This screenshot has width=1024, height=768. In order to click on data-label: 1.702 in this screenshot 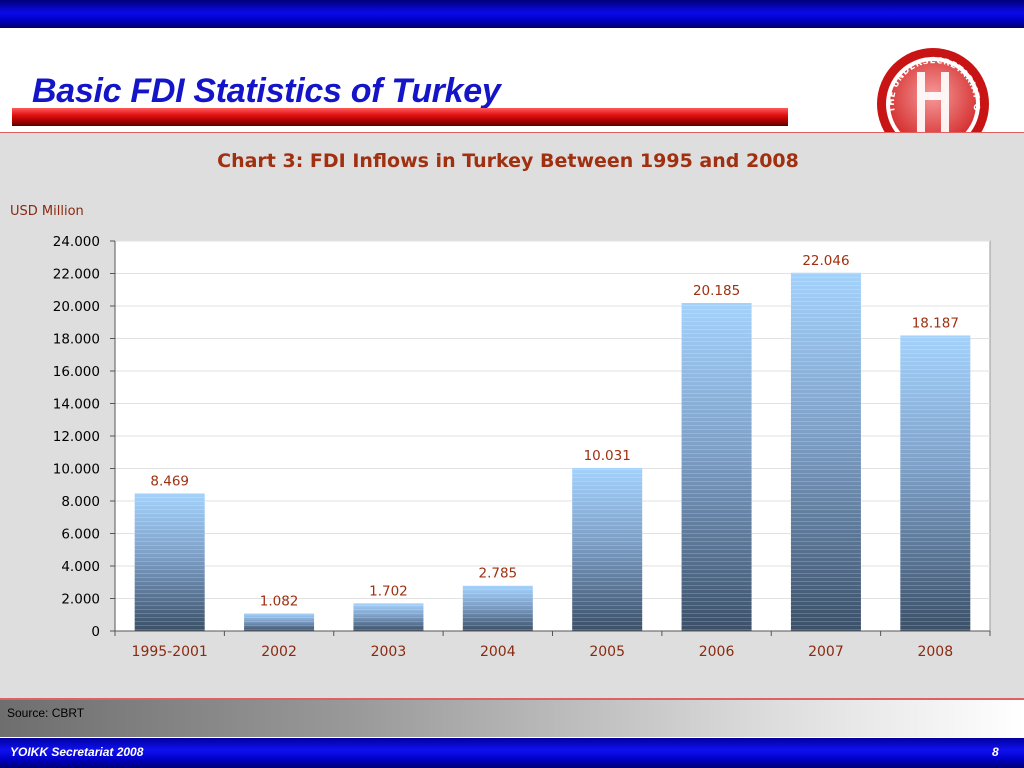, I will do `click(388, 591)`.